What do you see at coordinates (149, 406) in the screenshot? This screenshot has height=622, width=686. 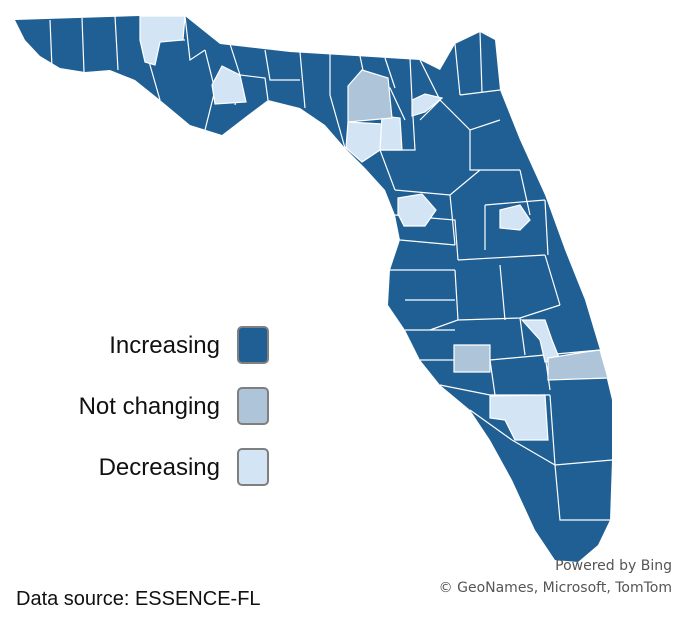 I see `legend-label-not-changing: Not changing` at bounding box center [149, 406].